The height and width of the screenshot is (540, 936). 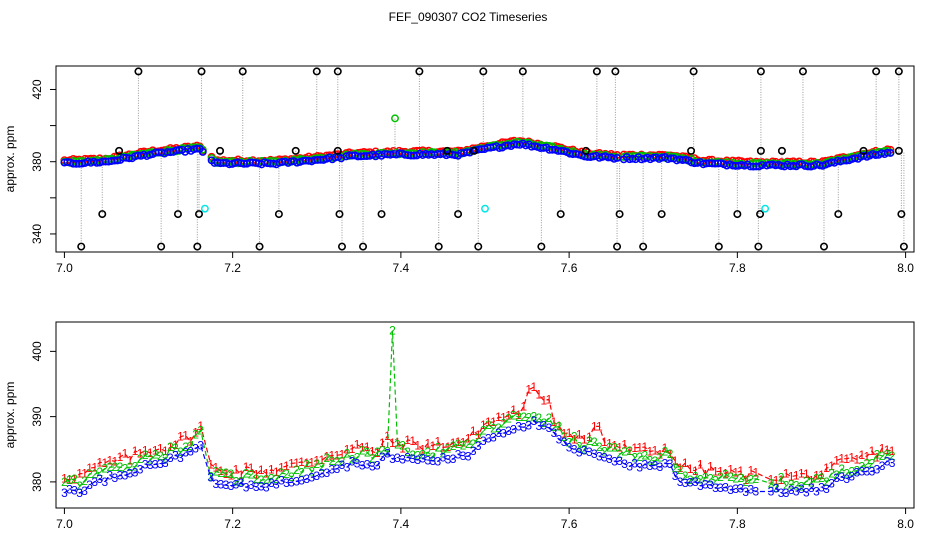 I want to click on bottom-x-tick-label: 7.2, so click(x=232, y=524).